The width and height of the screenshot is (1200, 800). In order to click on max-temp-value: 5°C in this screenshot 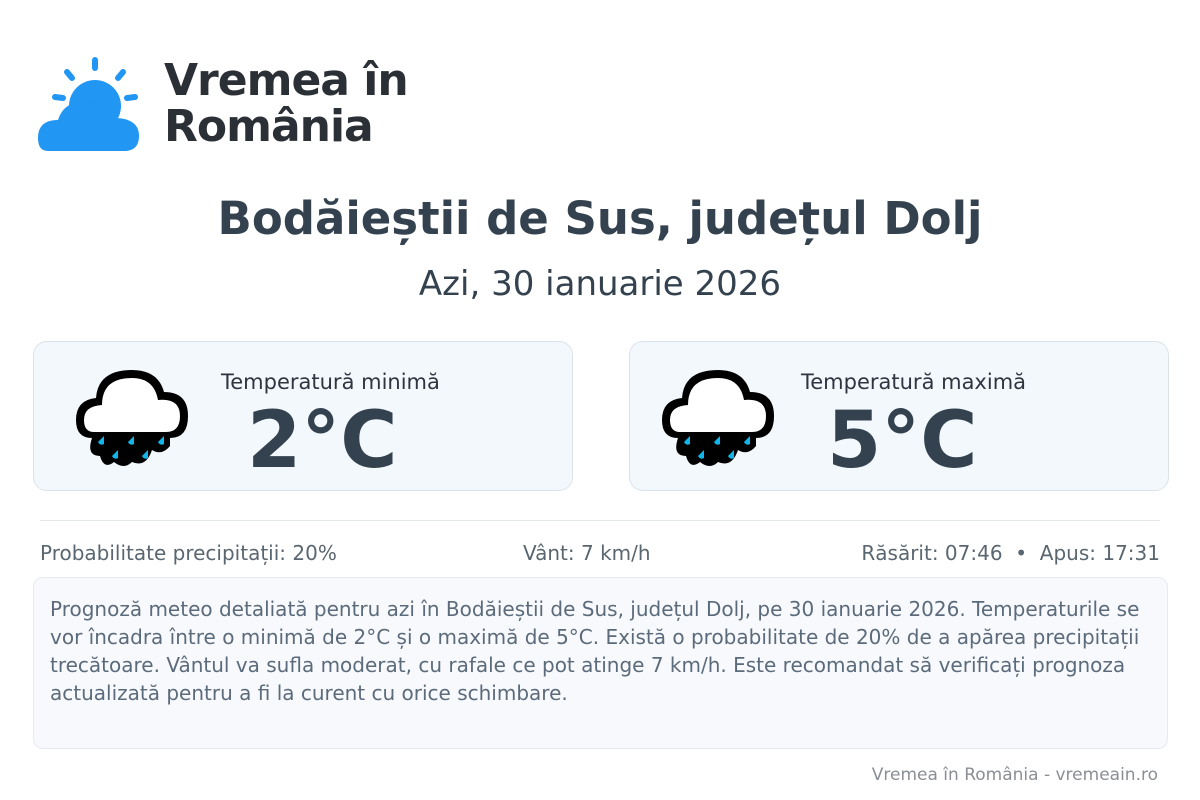, I will do `click(902, 441)`.